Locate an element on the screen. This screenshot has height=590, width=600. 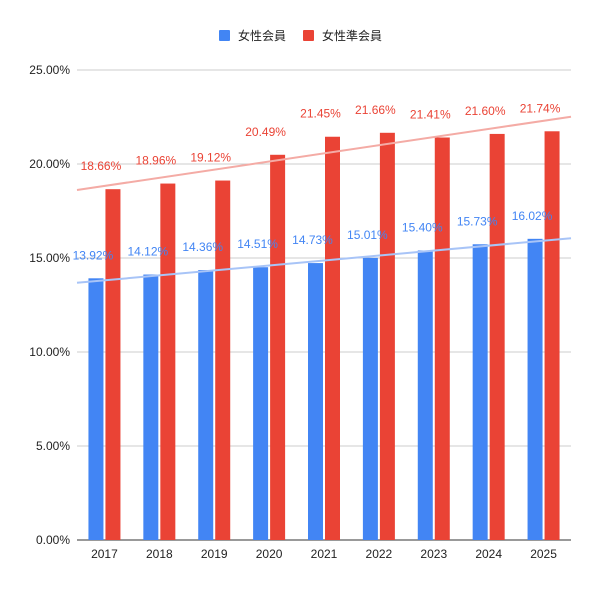
bar-female-member-2024 is located at coordinates (480, 392).